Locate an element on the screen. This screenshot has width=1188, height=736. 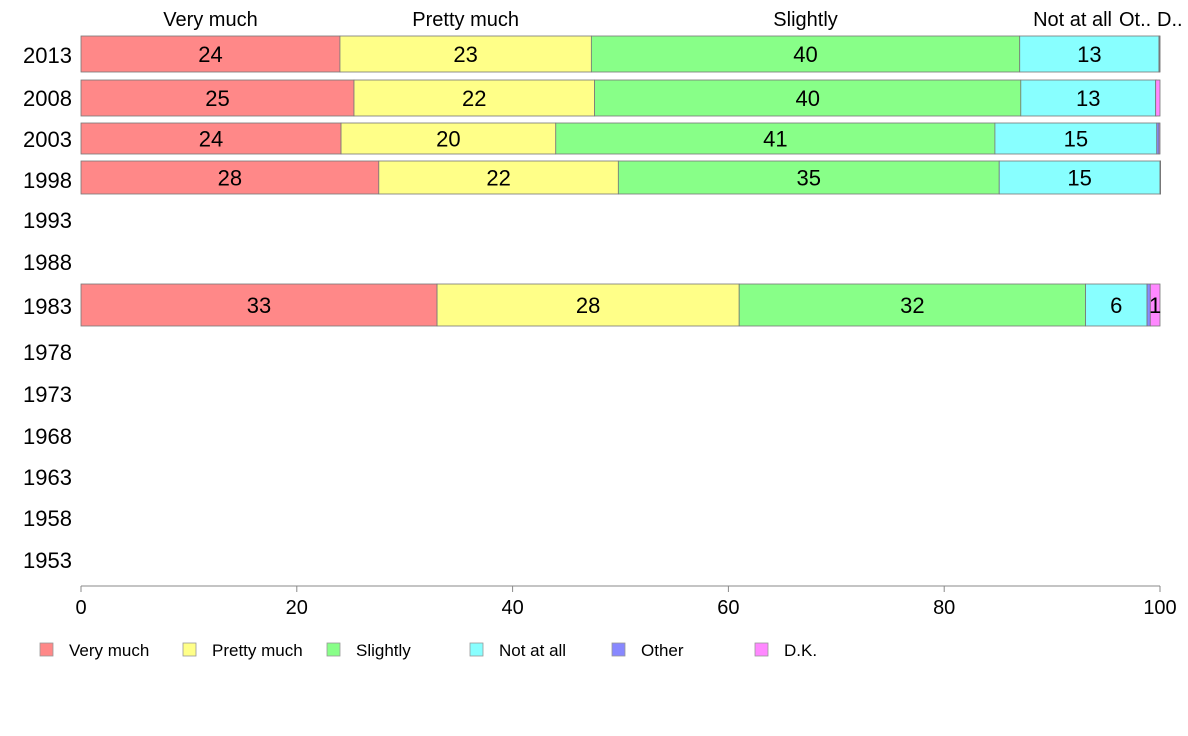
data-label: 35 is located at coordinates (809, 178).